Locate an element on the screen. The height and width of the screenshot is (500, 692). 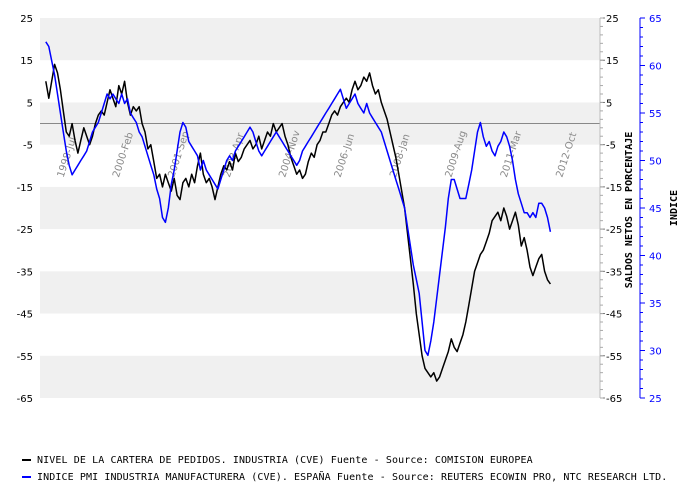
index-tick-label: 25 is located at coordinates (655, 399).